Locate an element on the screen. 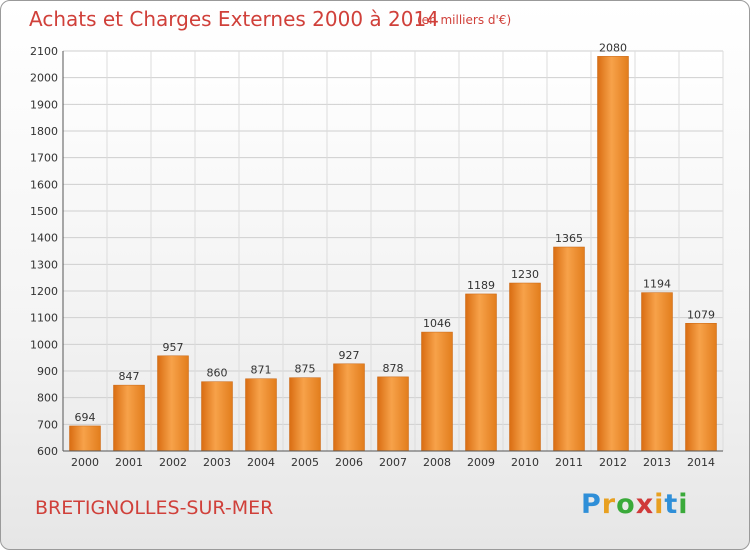 The image size is (750, 550). x-tick-label: 2006 is located at coordinates (349, 462).